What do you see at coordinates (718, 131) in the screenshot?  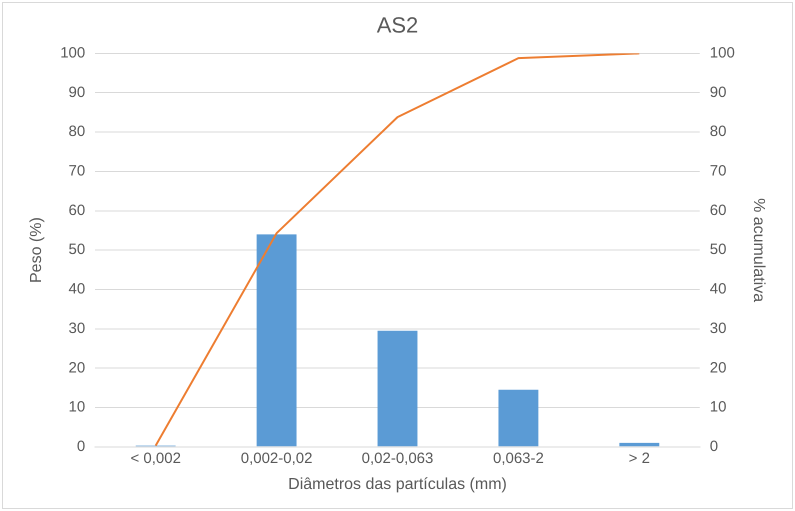 I see `y2-tick-label: 80` at bounding box center [718, 131].